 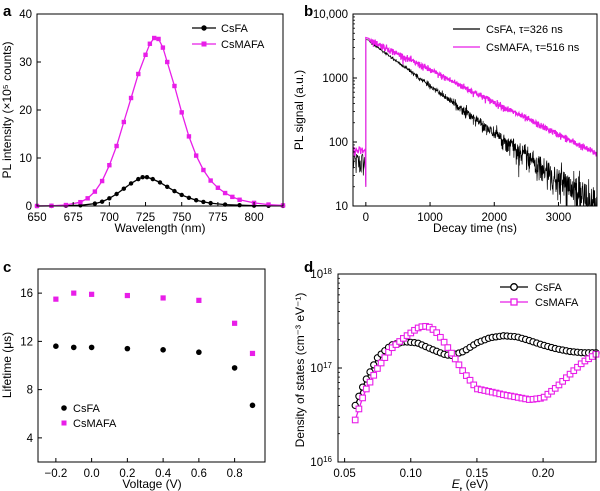 What do you see at coordinates (539, 295) in the screenshot?
I see `panel-d-legend: CsFA CsMAFA` at bounding box center [539, 295].